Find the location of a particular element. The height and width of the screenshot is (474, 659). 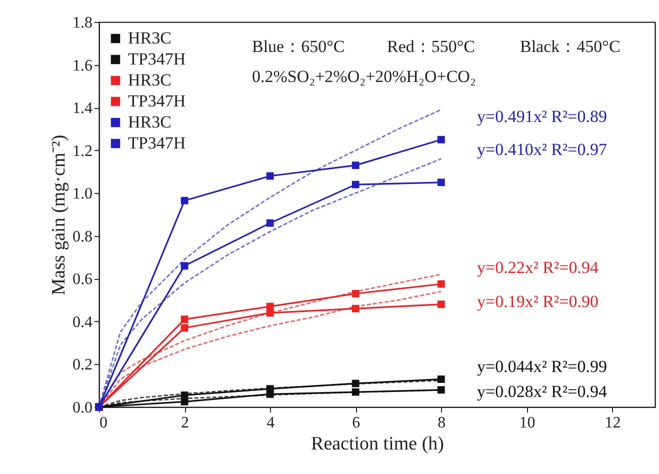

x-tick-label: 12 is located at coordinates (612, 423).